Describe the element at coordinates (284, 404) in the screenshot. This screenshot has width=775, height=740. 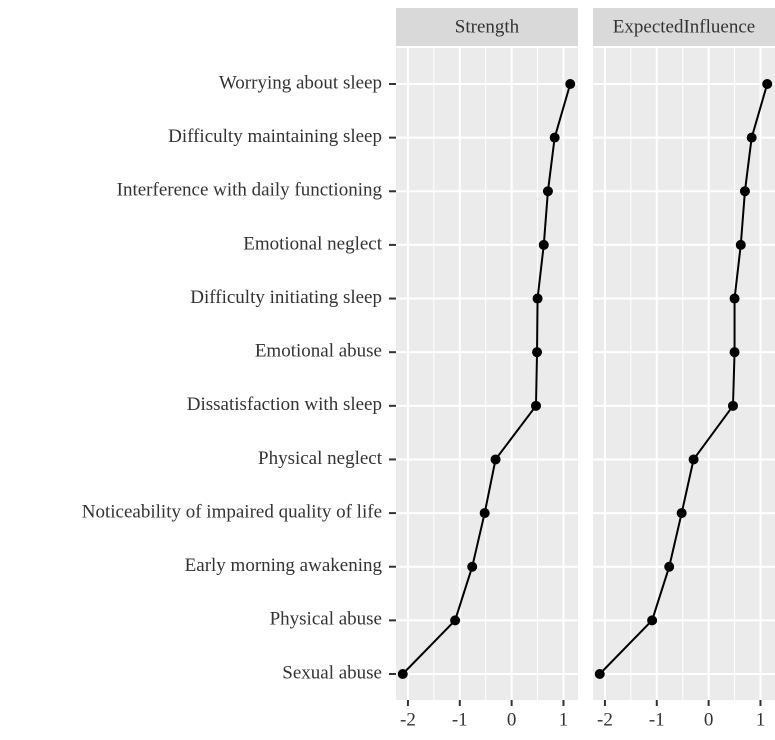
I see `y-tick-label: Dissatisfaction with sleep` at that location.